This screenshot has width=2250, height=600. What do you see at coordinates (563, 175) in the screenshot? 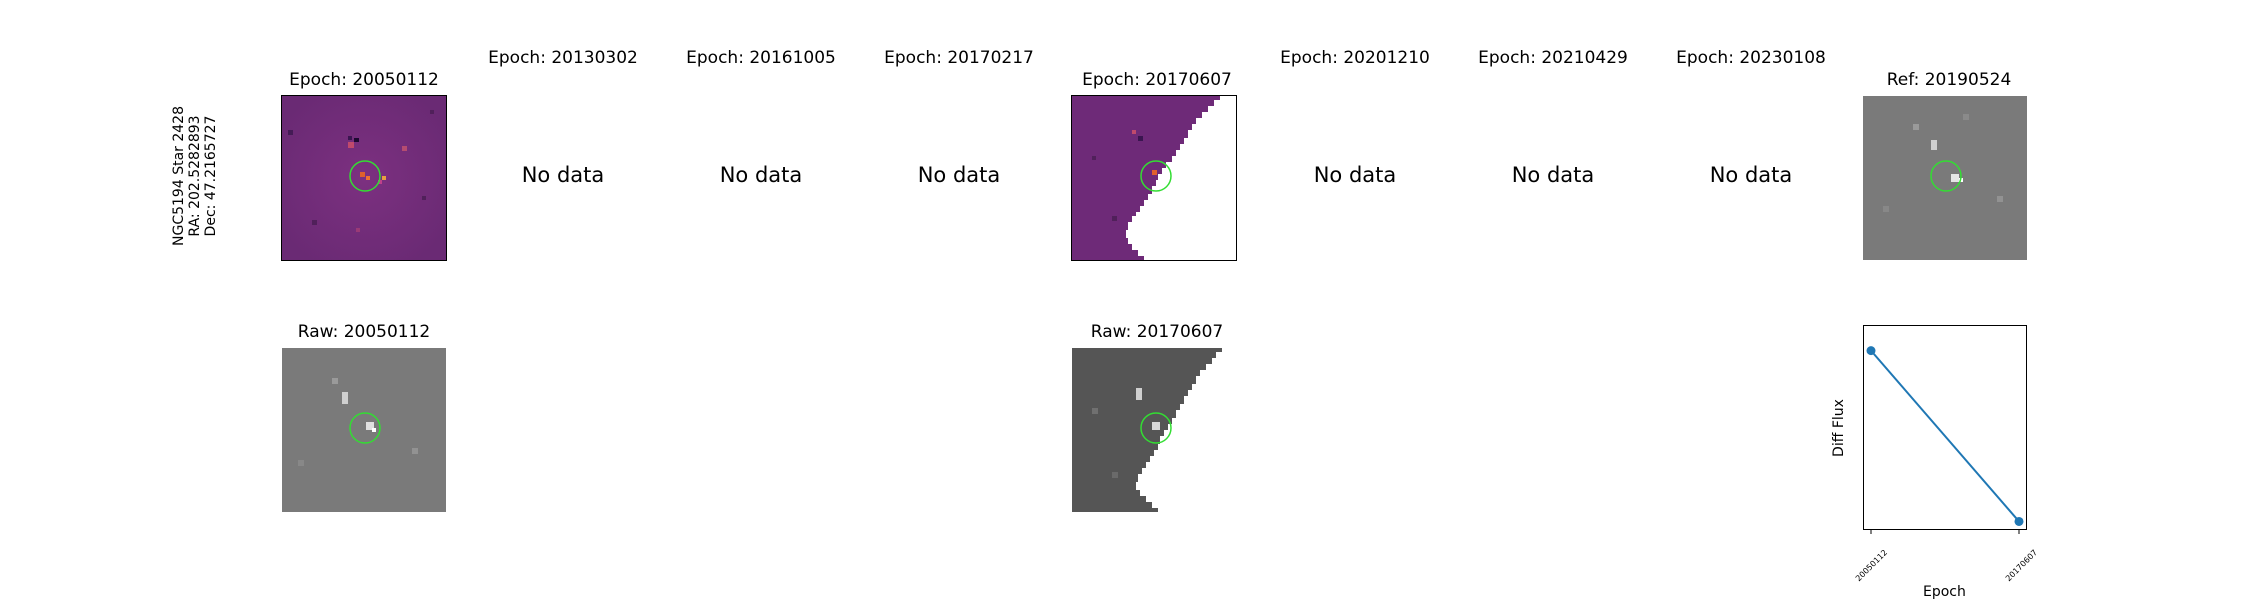
I see `no-data-2: No data` at bounding box center [563, 175].